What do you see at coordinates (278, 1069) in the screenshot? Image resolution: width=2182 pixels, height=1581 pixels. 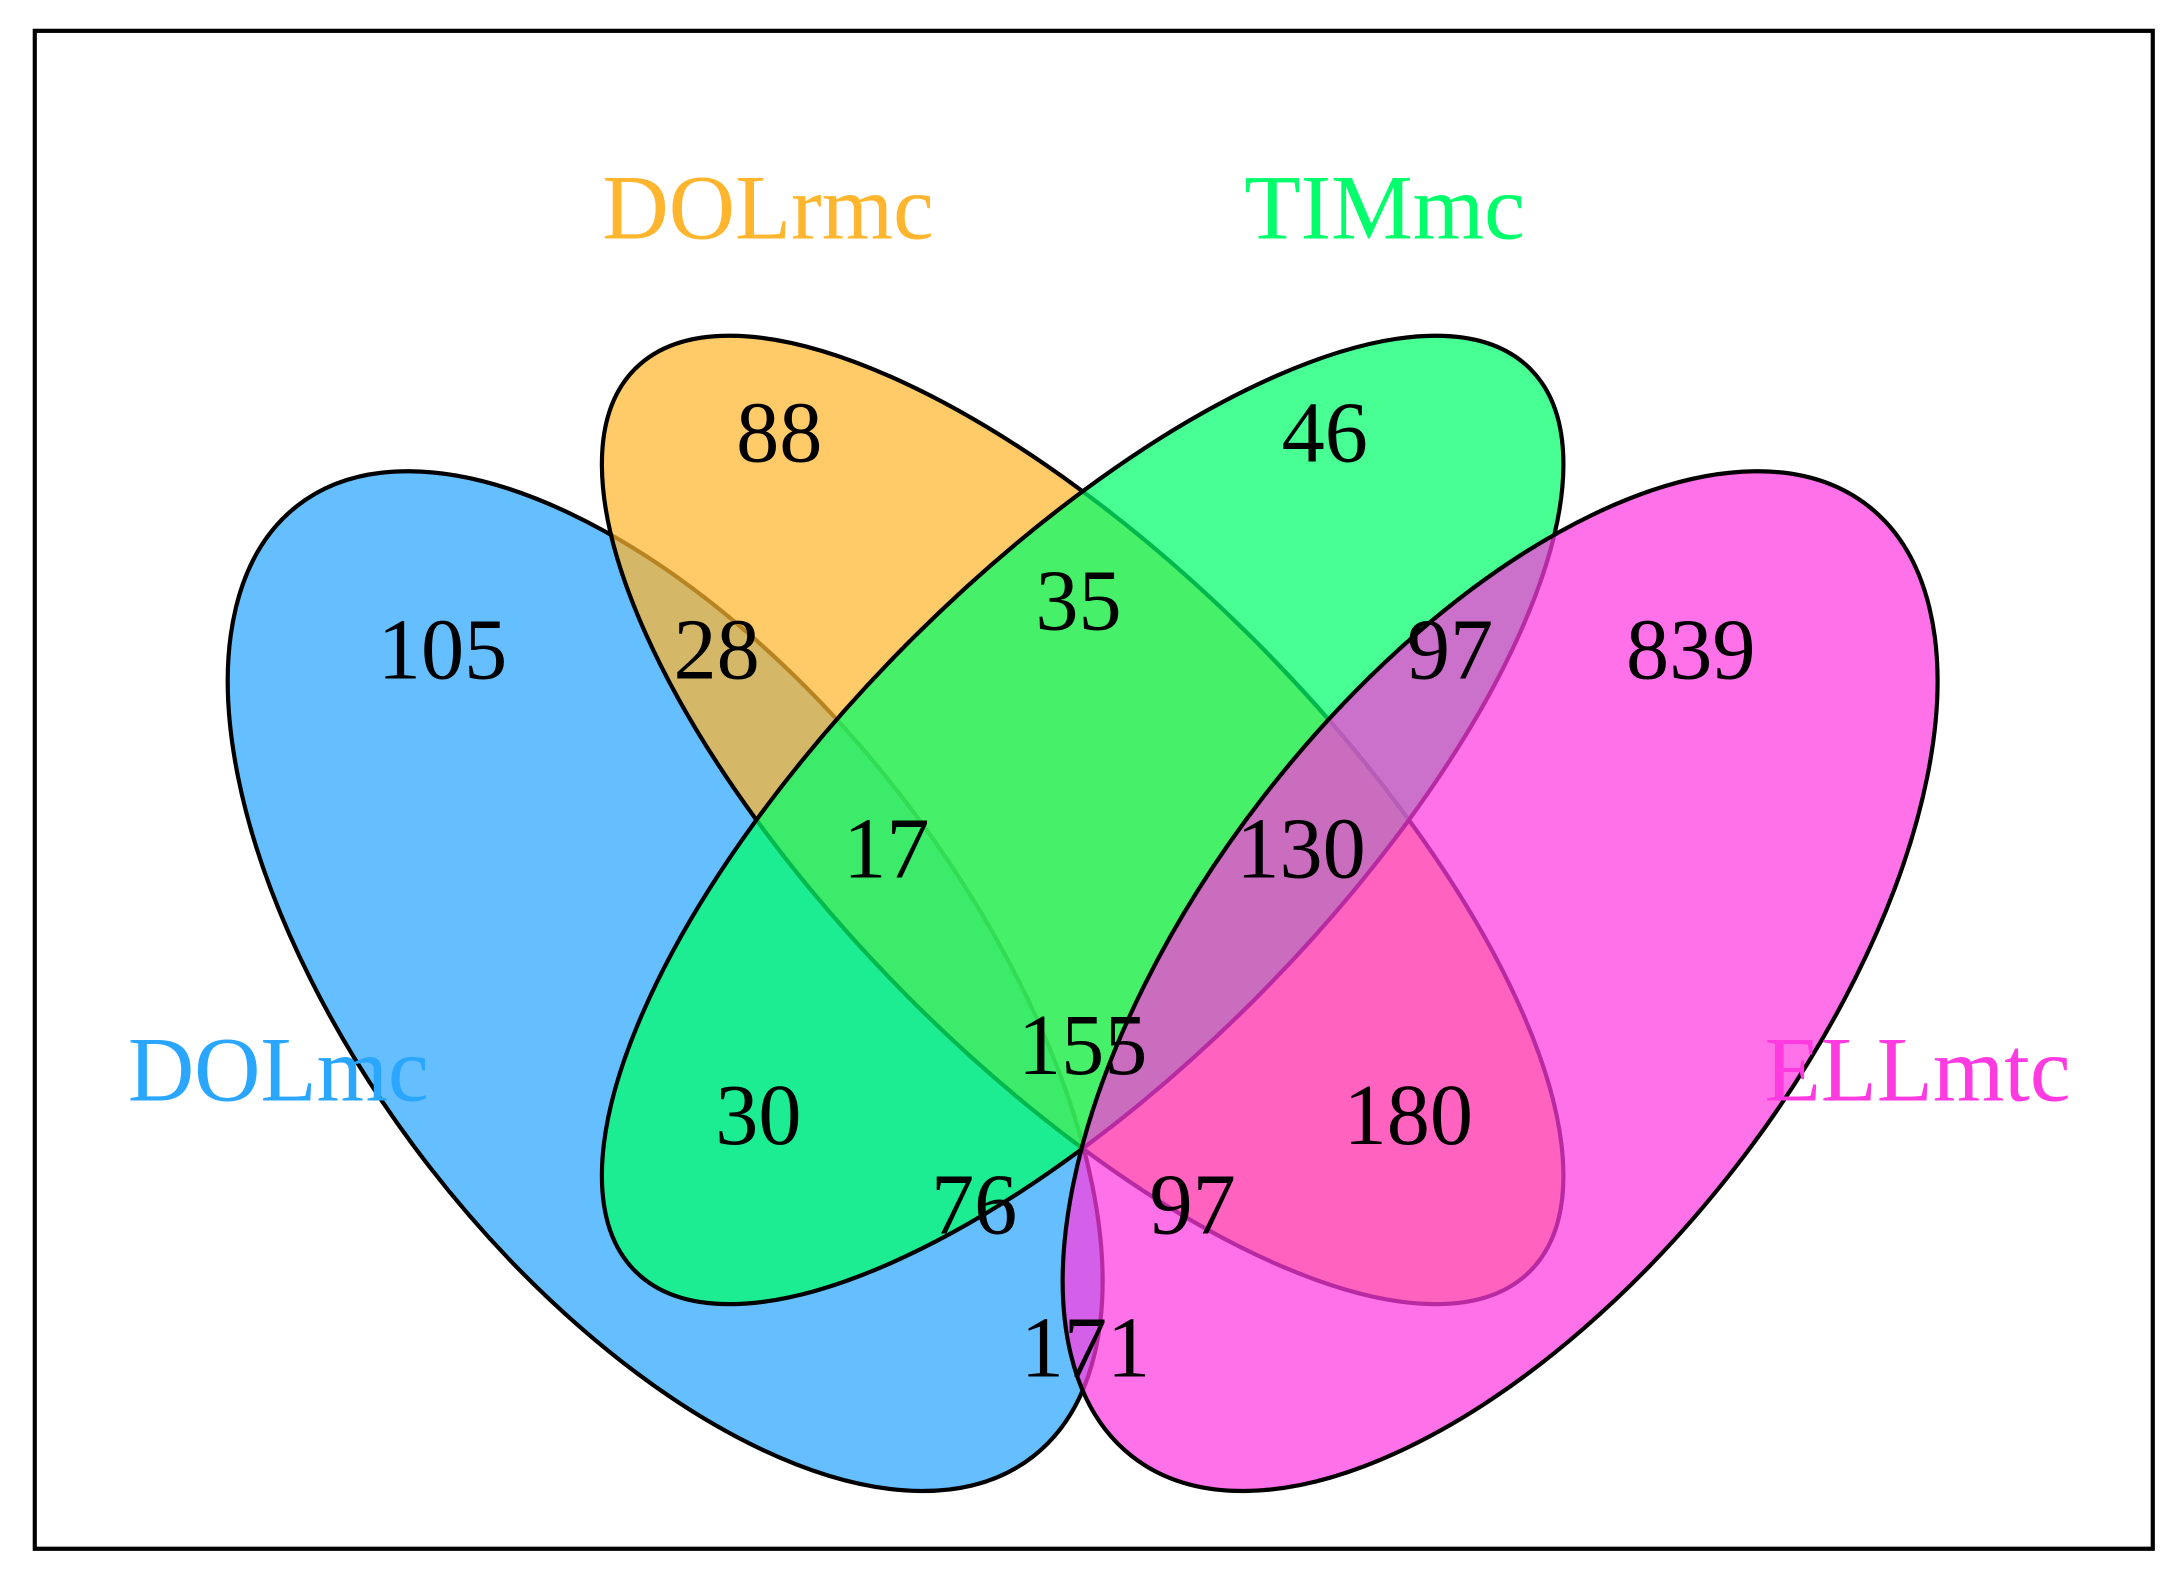 I see `set-label: DOLmc` at bounding box center [278, 1069].